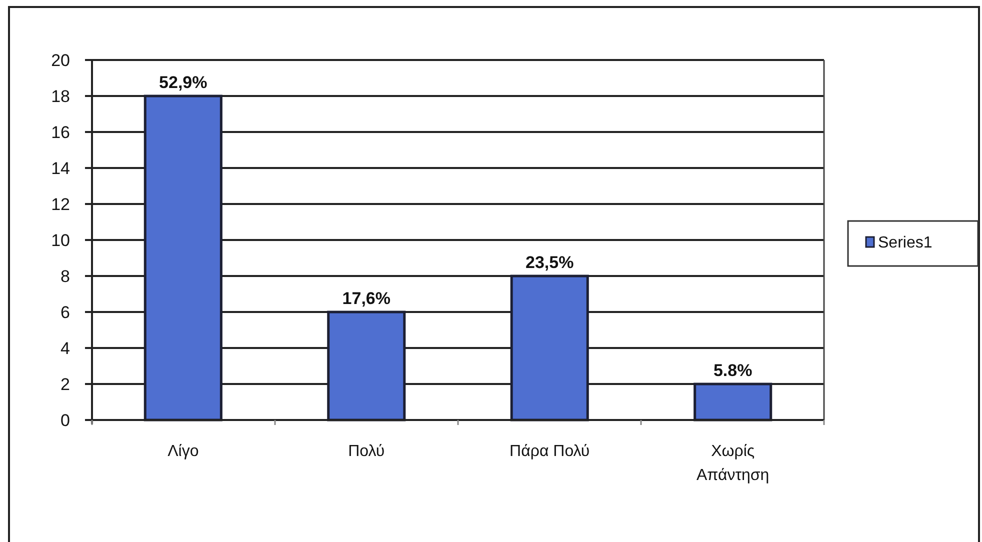 The height and width of the screenshot is (542, 982). Describe the element at coordinates (183, 82) in the screenshot. I see `annotation: 52,9%` at that location.